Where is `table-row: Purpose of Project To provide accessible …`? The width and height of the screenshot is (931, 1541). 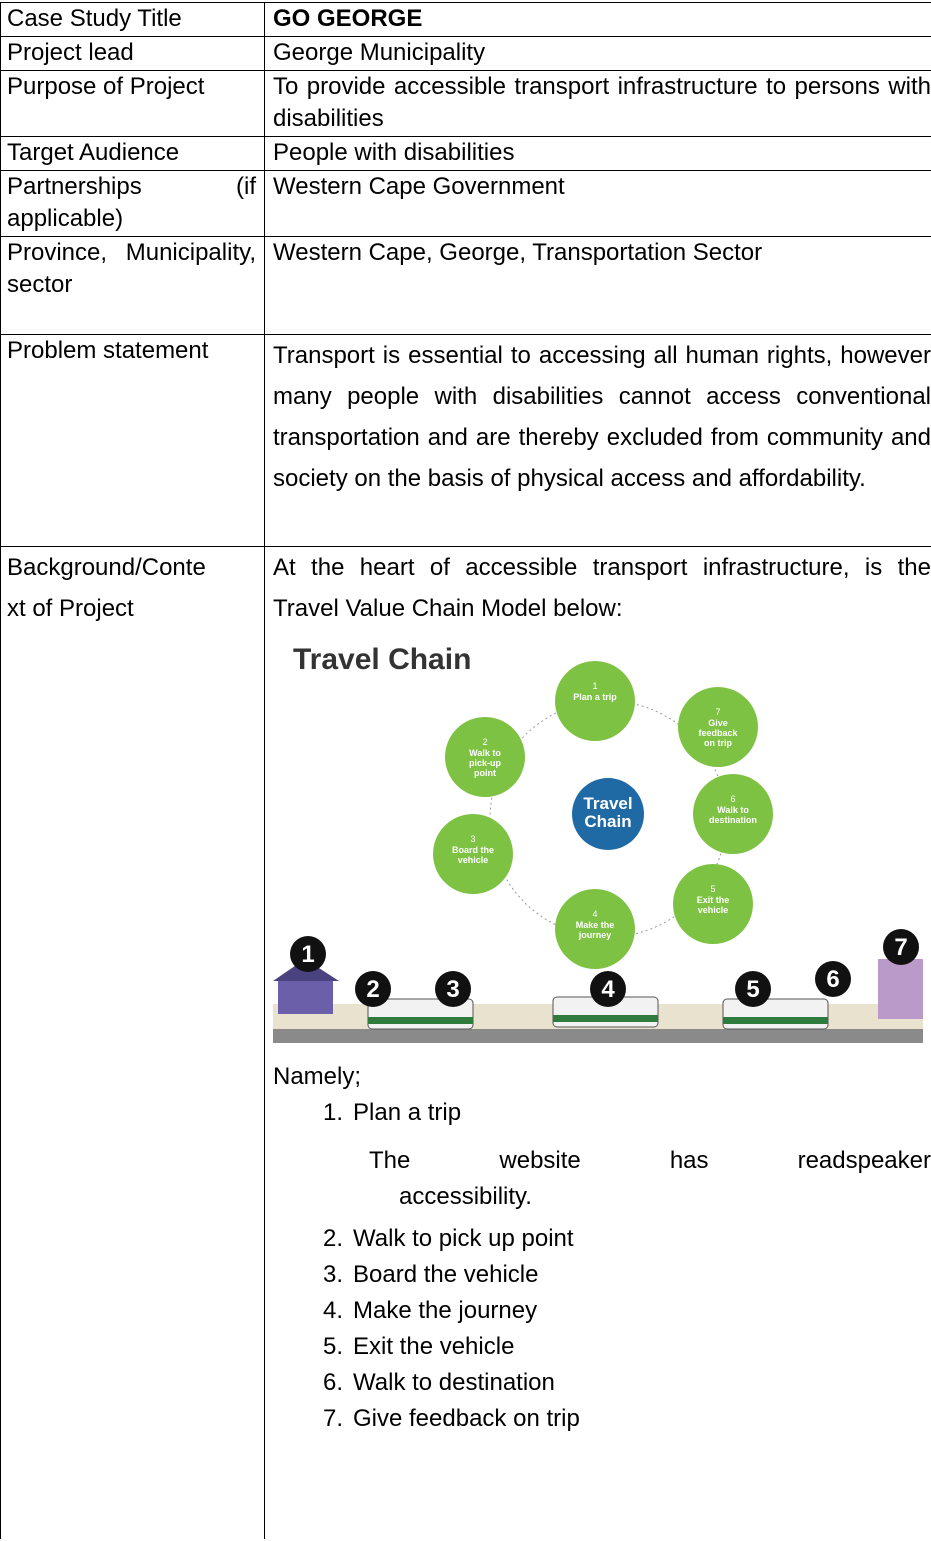 table-row: Purpose of Project To provide accessible … is located at coordinates (465, 103).